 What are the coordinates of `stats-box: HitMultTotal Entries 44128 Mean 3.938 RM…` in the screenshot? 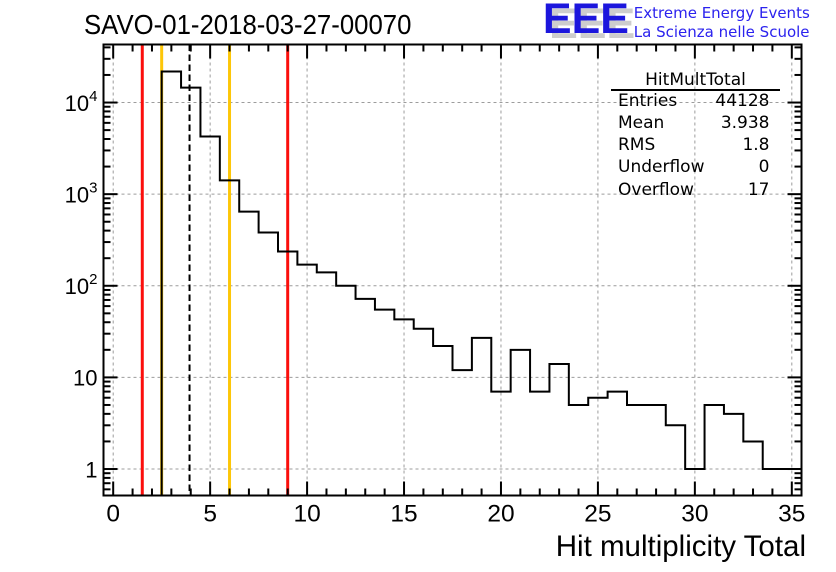 It's located at (695, 135).